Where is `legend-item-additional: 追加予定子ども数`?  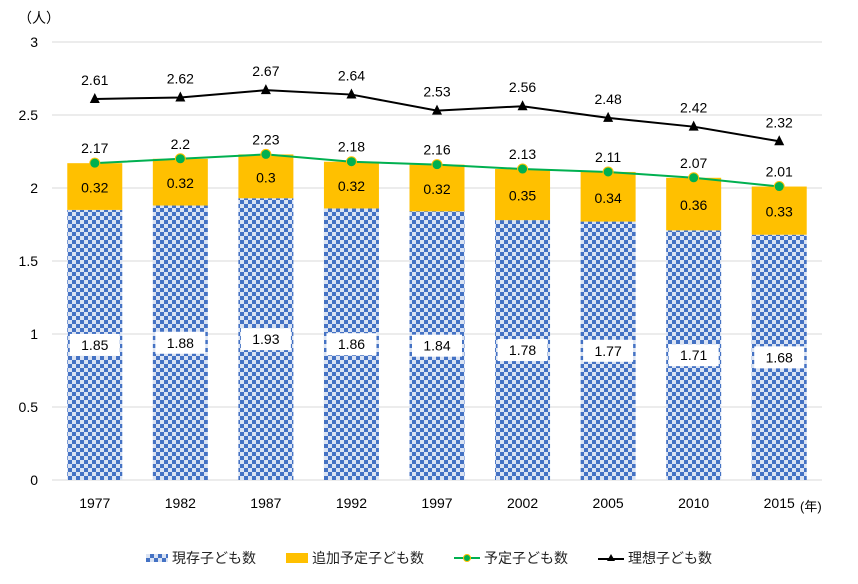 legend-item-additional: 追加予定子ども数 is located at coordinates (355, 558).